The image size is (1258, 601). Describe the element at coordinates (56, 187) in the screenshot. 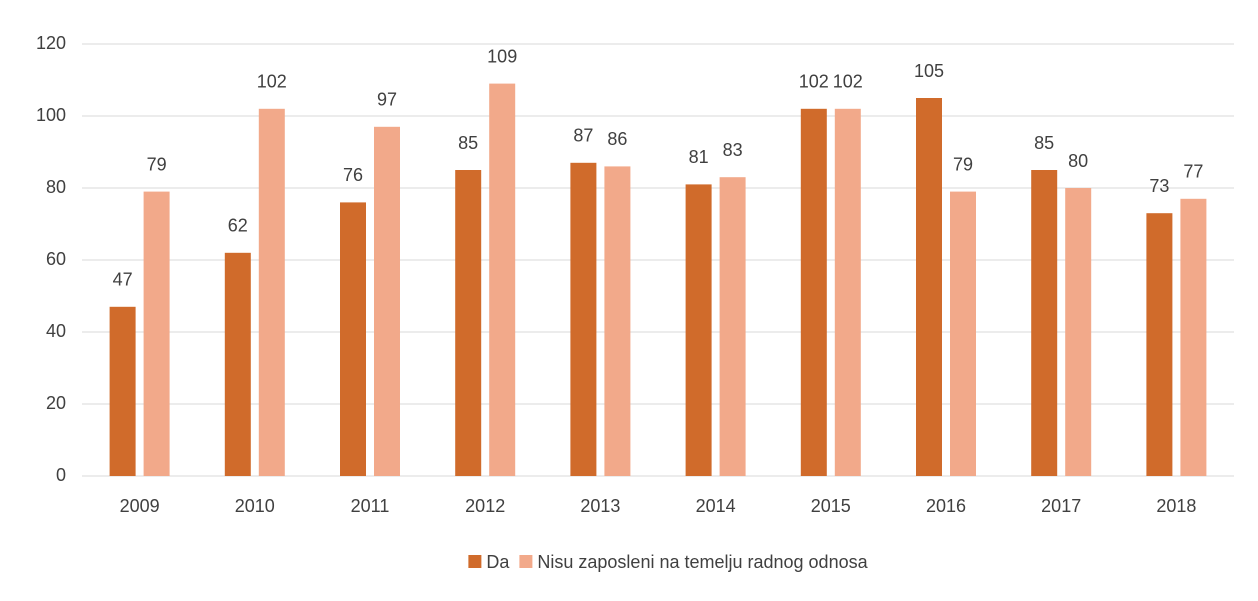

I see `y-tick-label: 80` at that location.